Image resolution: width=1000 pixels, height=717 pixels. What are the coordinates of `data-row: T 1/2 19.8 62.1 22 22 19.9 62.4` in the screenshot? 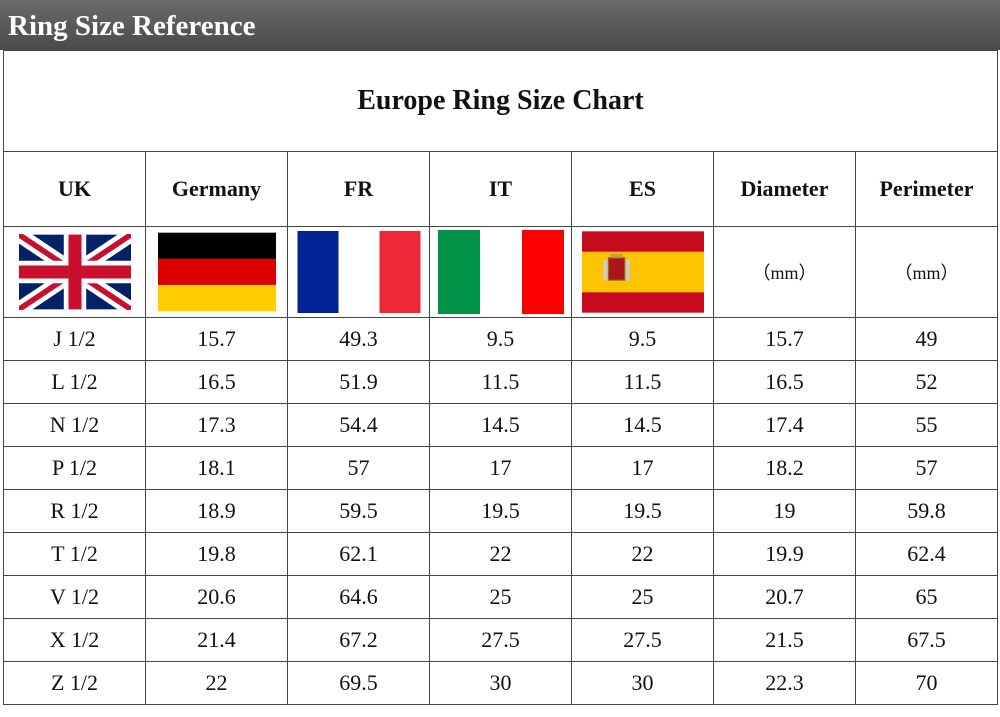 It's located at (500, 554).